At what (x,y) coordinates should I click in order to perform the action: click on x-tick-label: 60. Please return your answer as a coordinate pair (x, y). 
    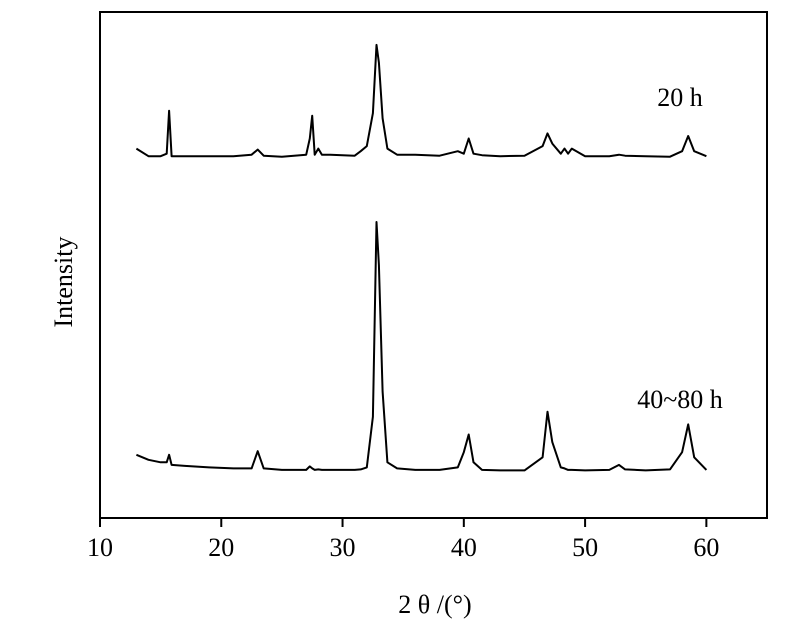
    Looking at the image, I should click on (706, 547).